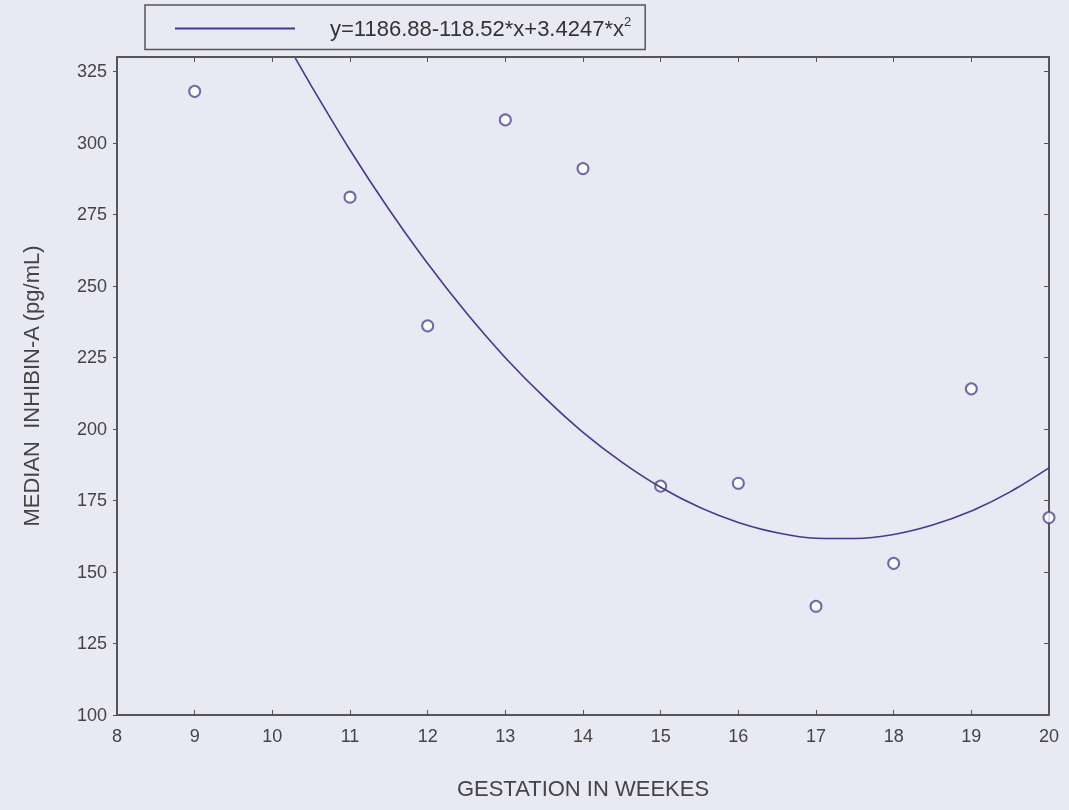 This screenshot has height=810, width=1069. What do you see at coordinates (971, 736) in the screenshot?
I see `x-tick-label: 19` at bounding box center [971, 736].